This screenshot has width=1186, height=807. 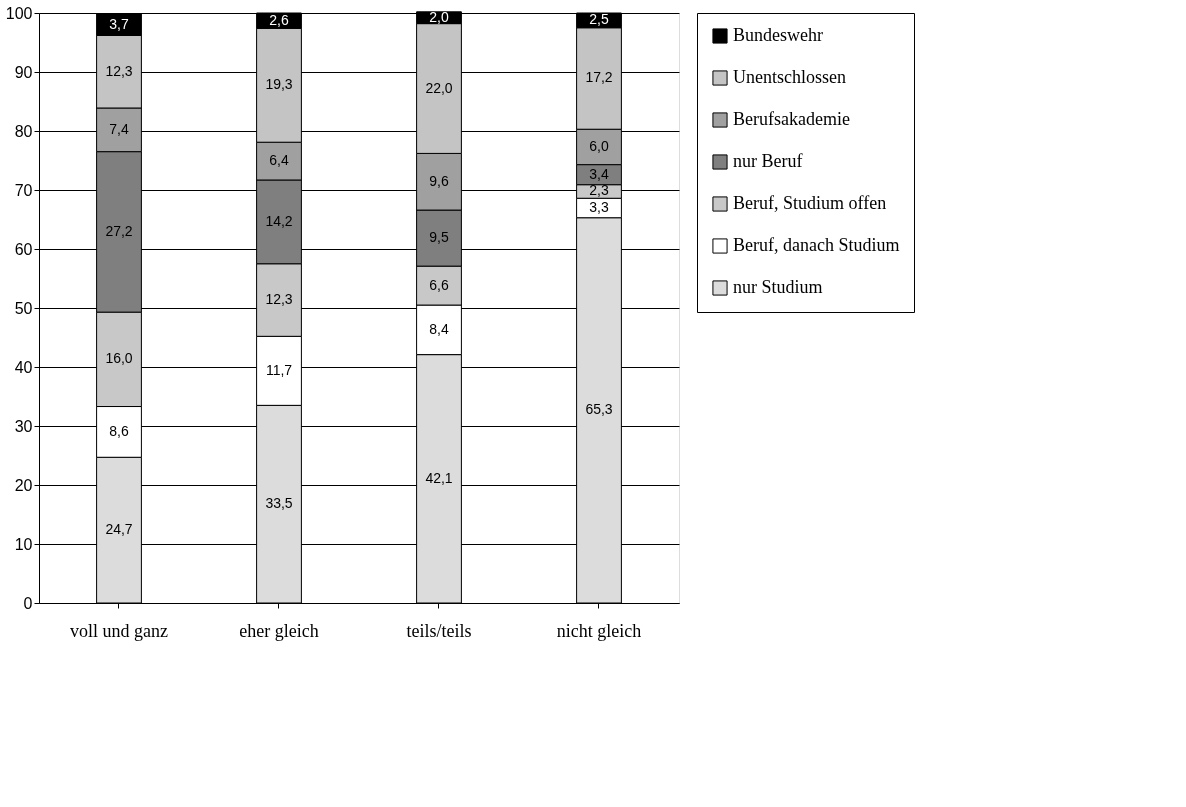 I want to click on data-label: 33,5, so click(x=279, y=503).